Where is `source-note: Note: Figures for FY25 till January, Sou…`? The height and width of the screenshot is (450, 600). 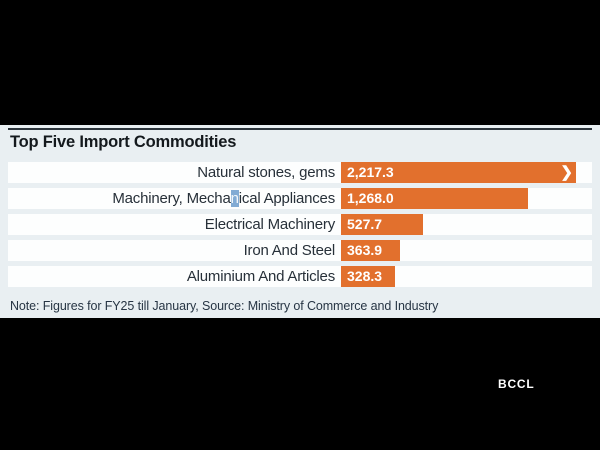 source-note: Note: Figures for FY25 till January, Sou… is located at coordinates (224, 306).